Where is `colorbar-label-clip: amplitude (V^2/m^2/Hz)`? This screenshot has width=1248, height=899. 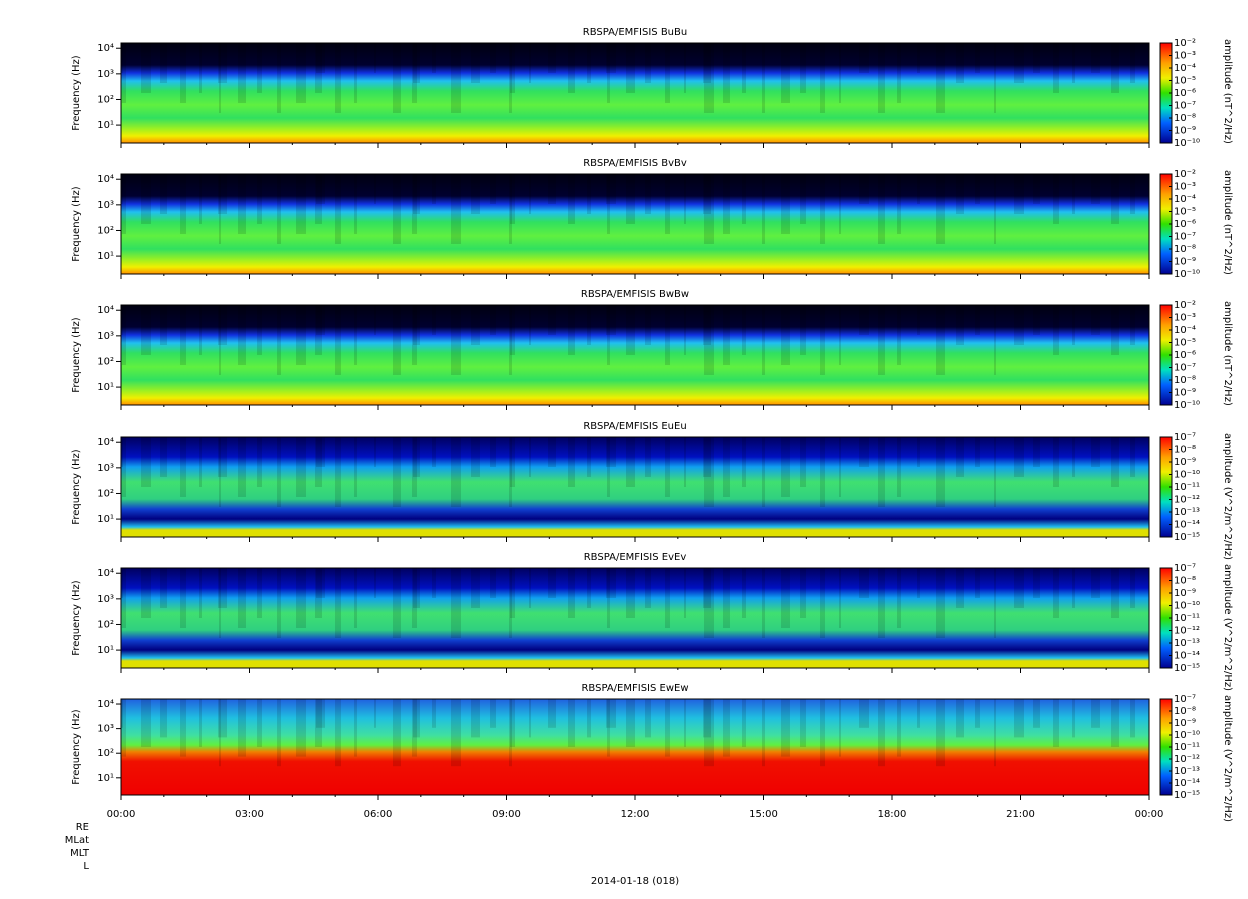 colorbar-label-clip: amplitude (V^2/m^2/Hz) is located at coordinates (1227, 627).